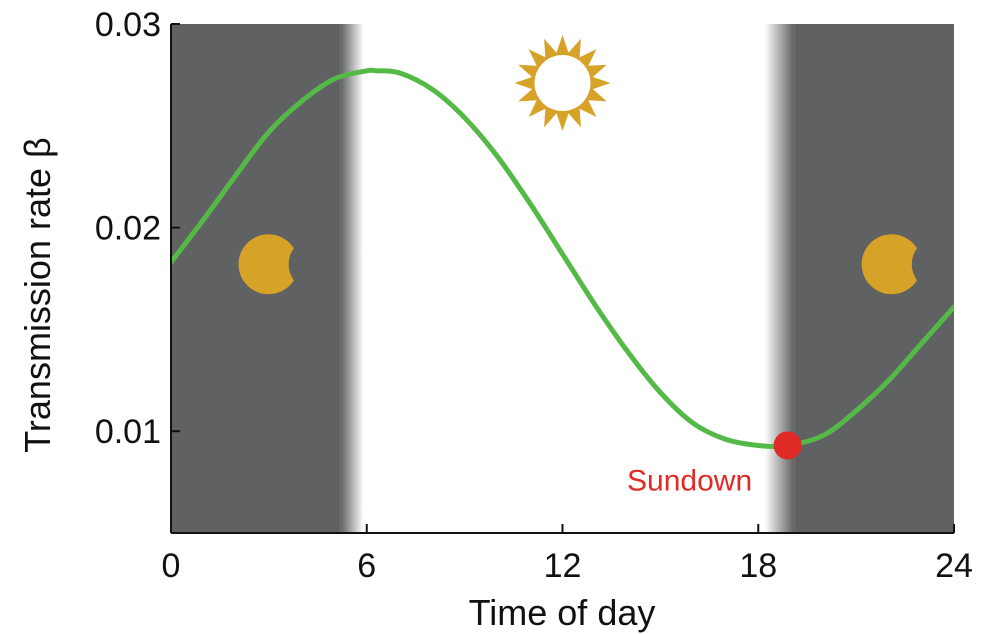 The width and height of the screenshot is (988, 634). I want to click on y-tick-label: 0.02, so click(128, 229).